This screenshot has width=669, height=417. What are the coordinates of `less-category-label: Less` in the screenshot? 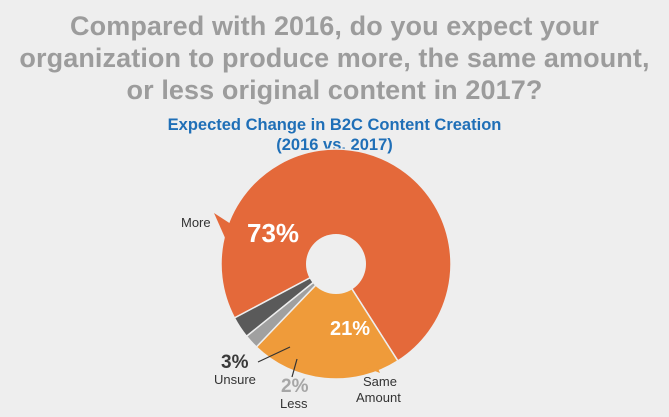 It's located at (294, 403).